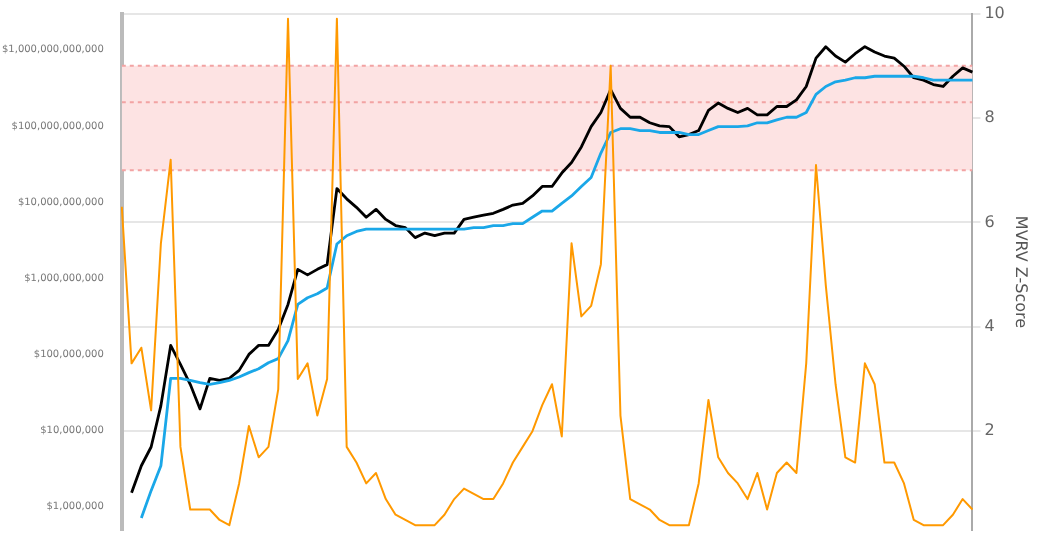 The width and height of the screenshot is (1040, 544). I want to click on y2-tick-label: 10, so click(994, 12).